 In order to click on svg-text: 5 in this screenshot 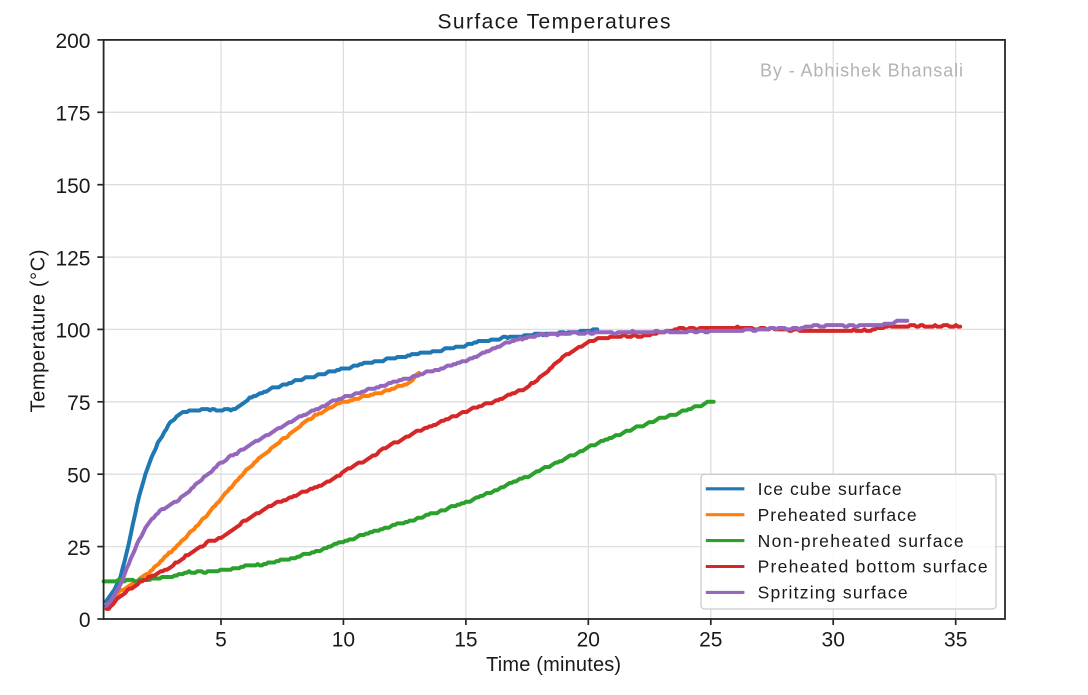, I will do `click(221, 640)`.